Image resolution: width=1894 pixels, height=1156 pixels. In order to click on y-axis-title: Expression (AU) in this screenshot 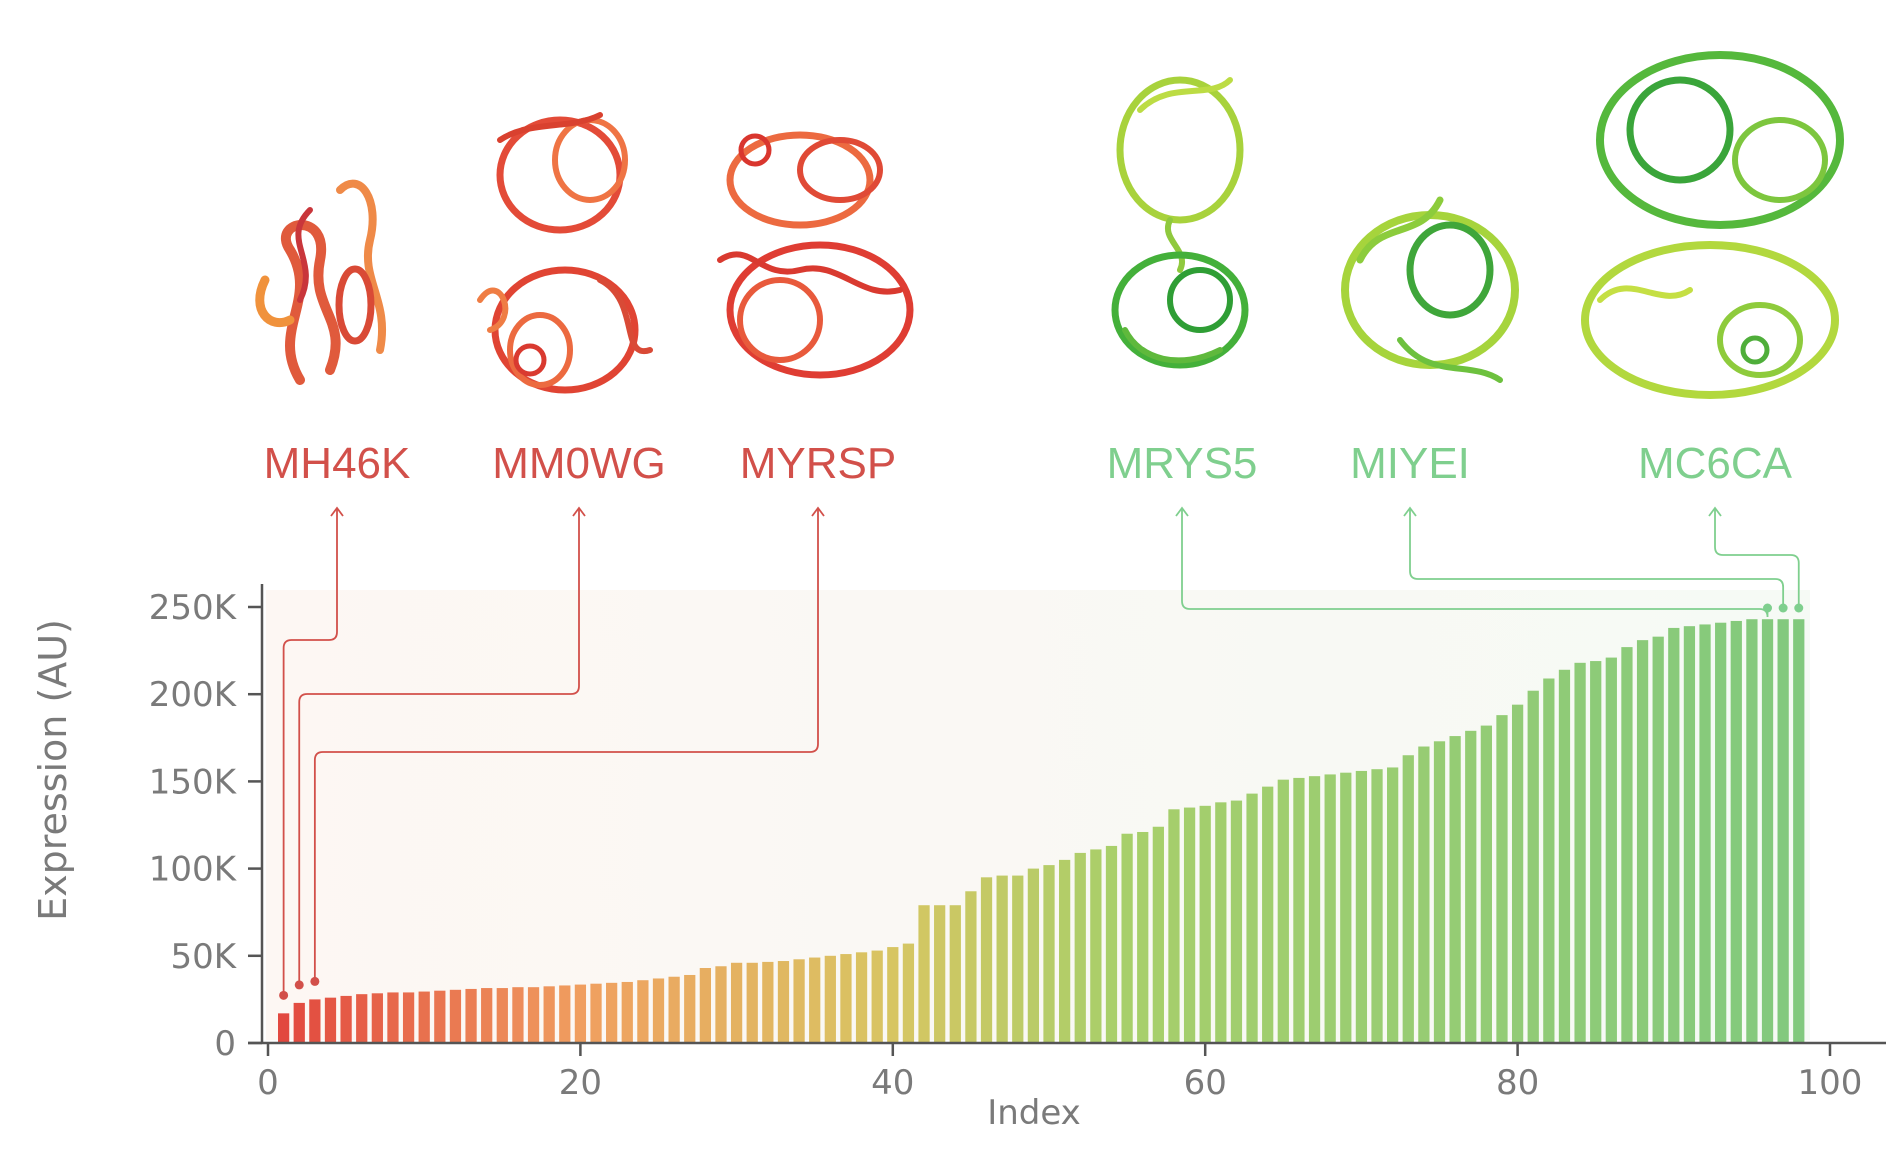, I will do `click(53, 770)`.